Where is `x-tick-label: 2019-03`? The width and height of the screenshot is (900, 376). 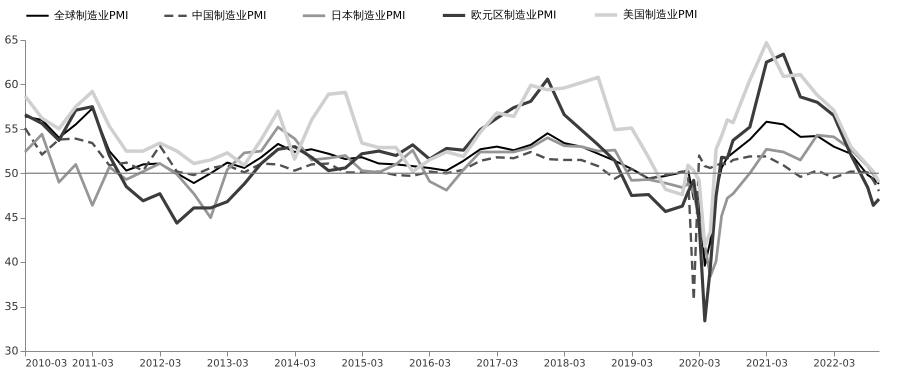
x-tick-label: 2019-03 is located at coordinates (632, 364).